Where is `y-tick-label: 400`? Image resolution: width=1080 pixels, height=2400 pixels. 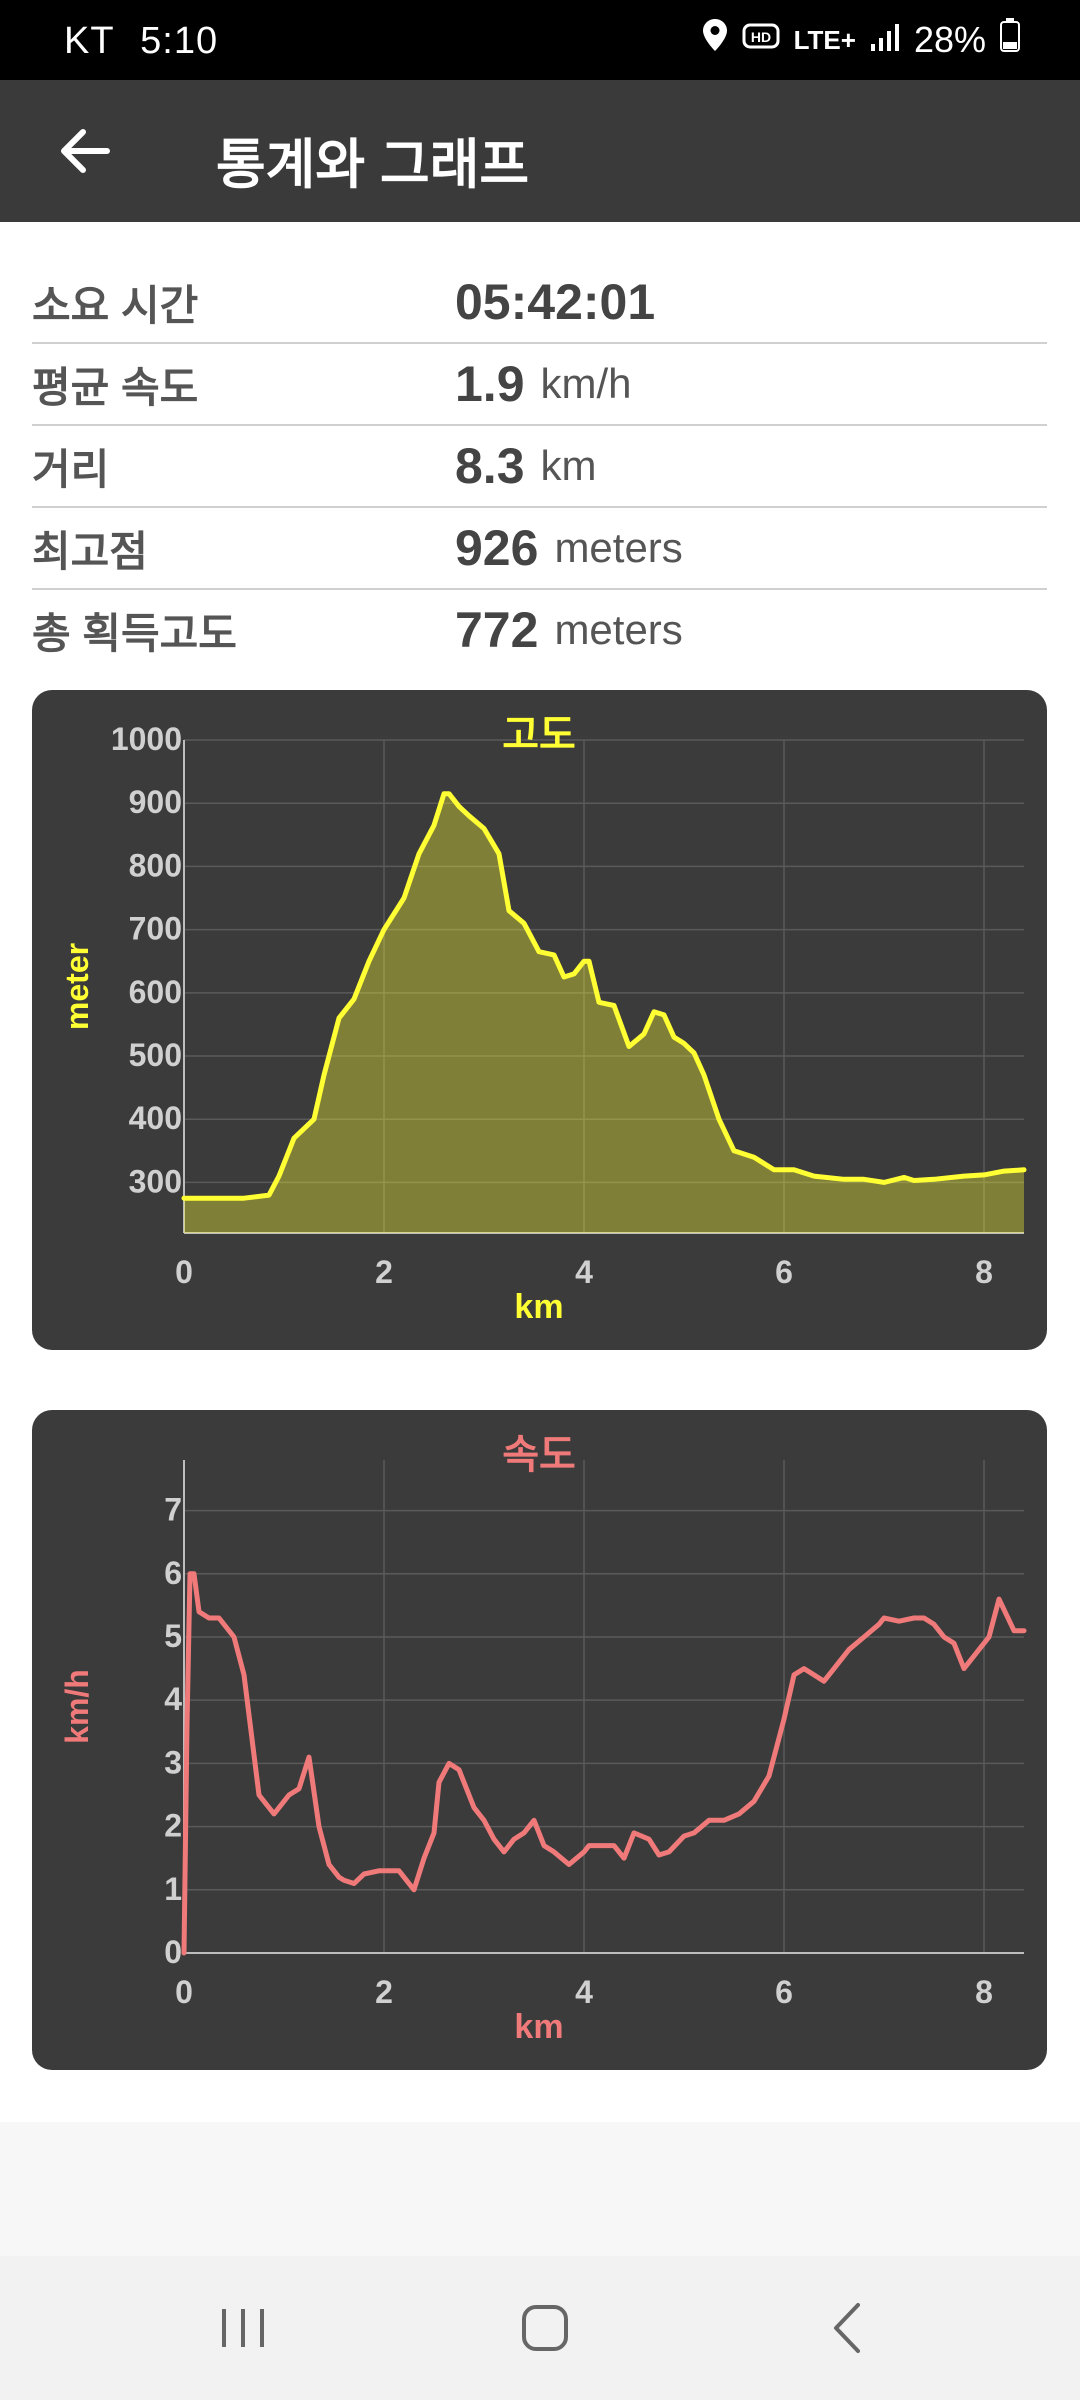 y-tick-label: 400 is located at coordinates (155, 1118).